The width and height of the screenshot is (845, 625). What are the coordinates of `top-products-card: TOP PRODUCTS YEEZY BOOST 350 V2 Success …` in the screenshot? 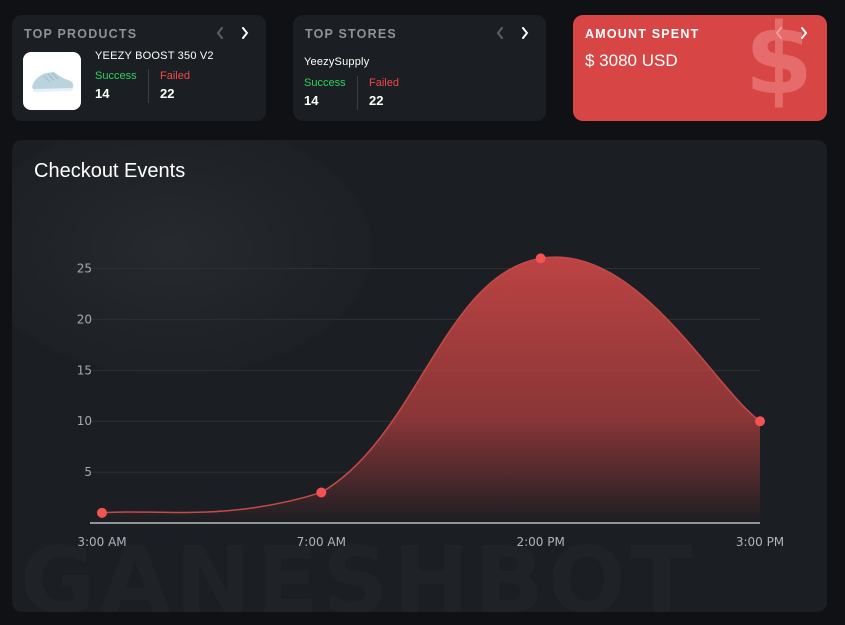 It's located at (139, 68).